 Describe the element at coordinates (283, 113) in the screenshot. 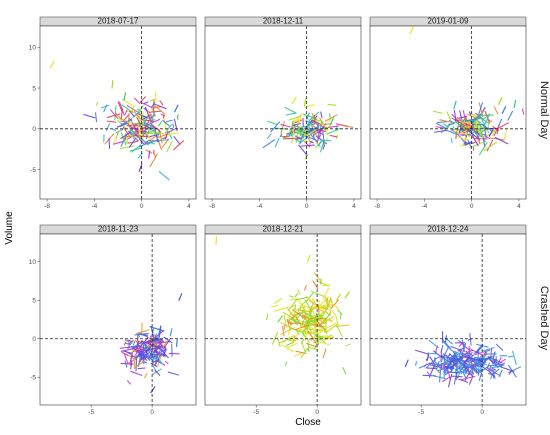

I see `panel-2018-12-11: 2018-12-11 -8 -4 0 4` at that location.